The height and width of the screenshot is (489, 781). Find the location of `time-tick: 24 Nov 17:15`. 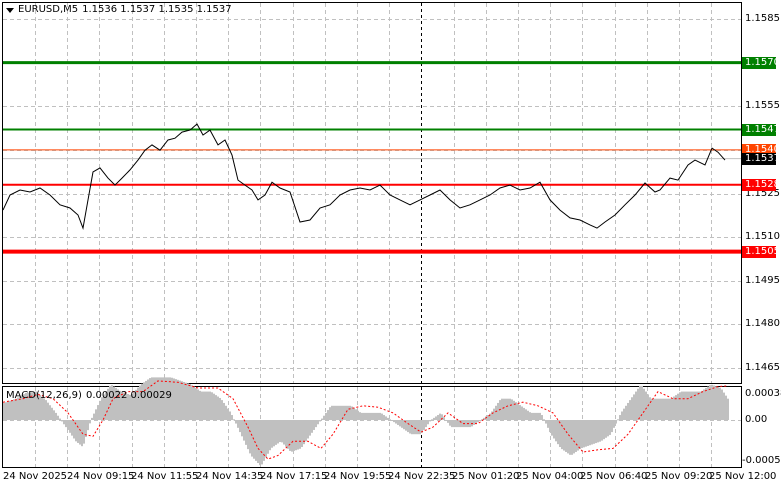

time-tick: 24 Nov 17:15 is located at coordinates (294, 476).